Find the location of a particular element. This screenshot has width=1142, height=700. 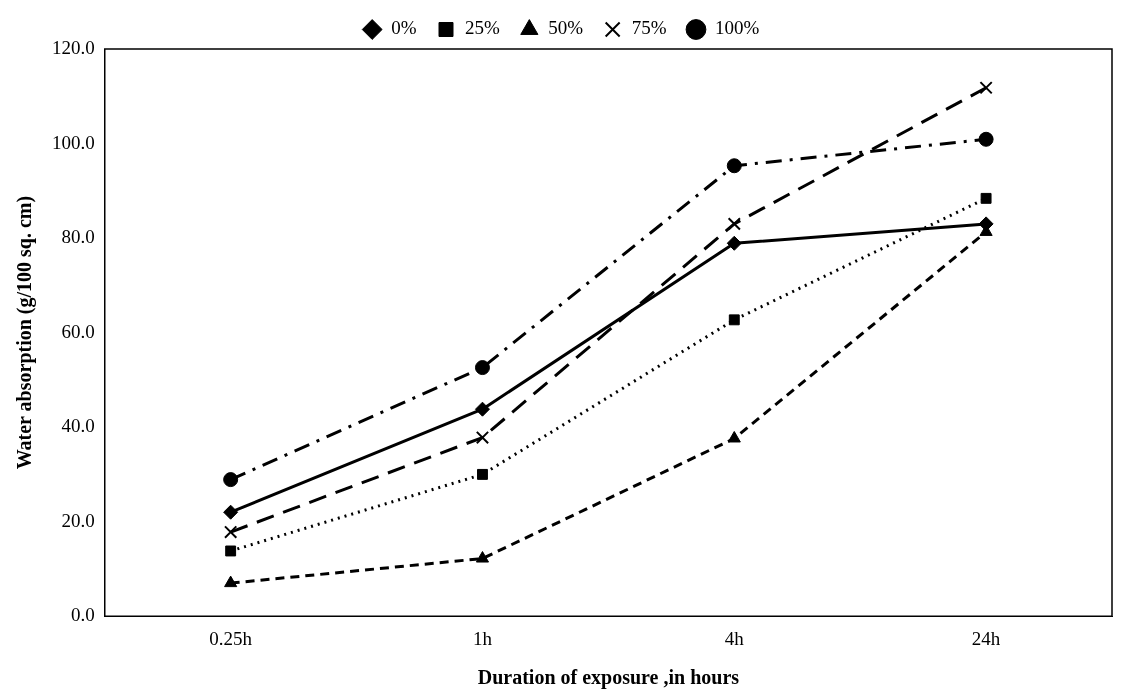

y-tick-label: 40.0 is located at coordinates (78, 426).